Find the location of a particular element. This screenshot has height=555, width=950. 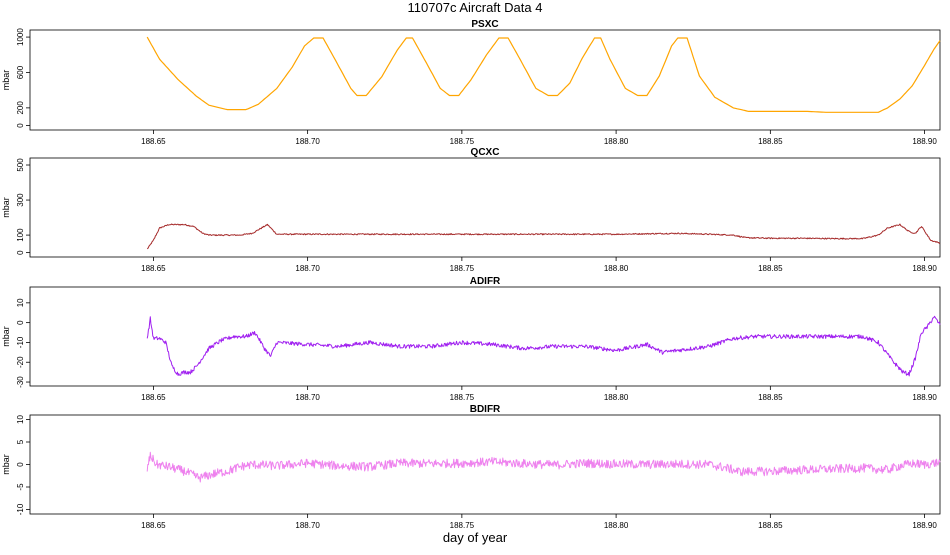

series-line-adifr is located at coordinates (543, 346).